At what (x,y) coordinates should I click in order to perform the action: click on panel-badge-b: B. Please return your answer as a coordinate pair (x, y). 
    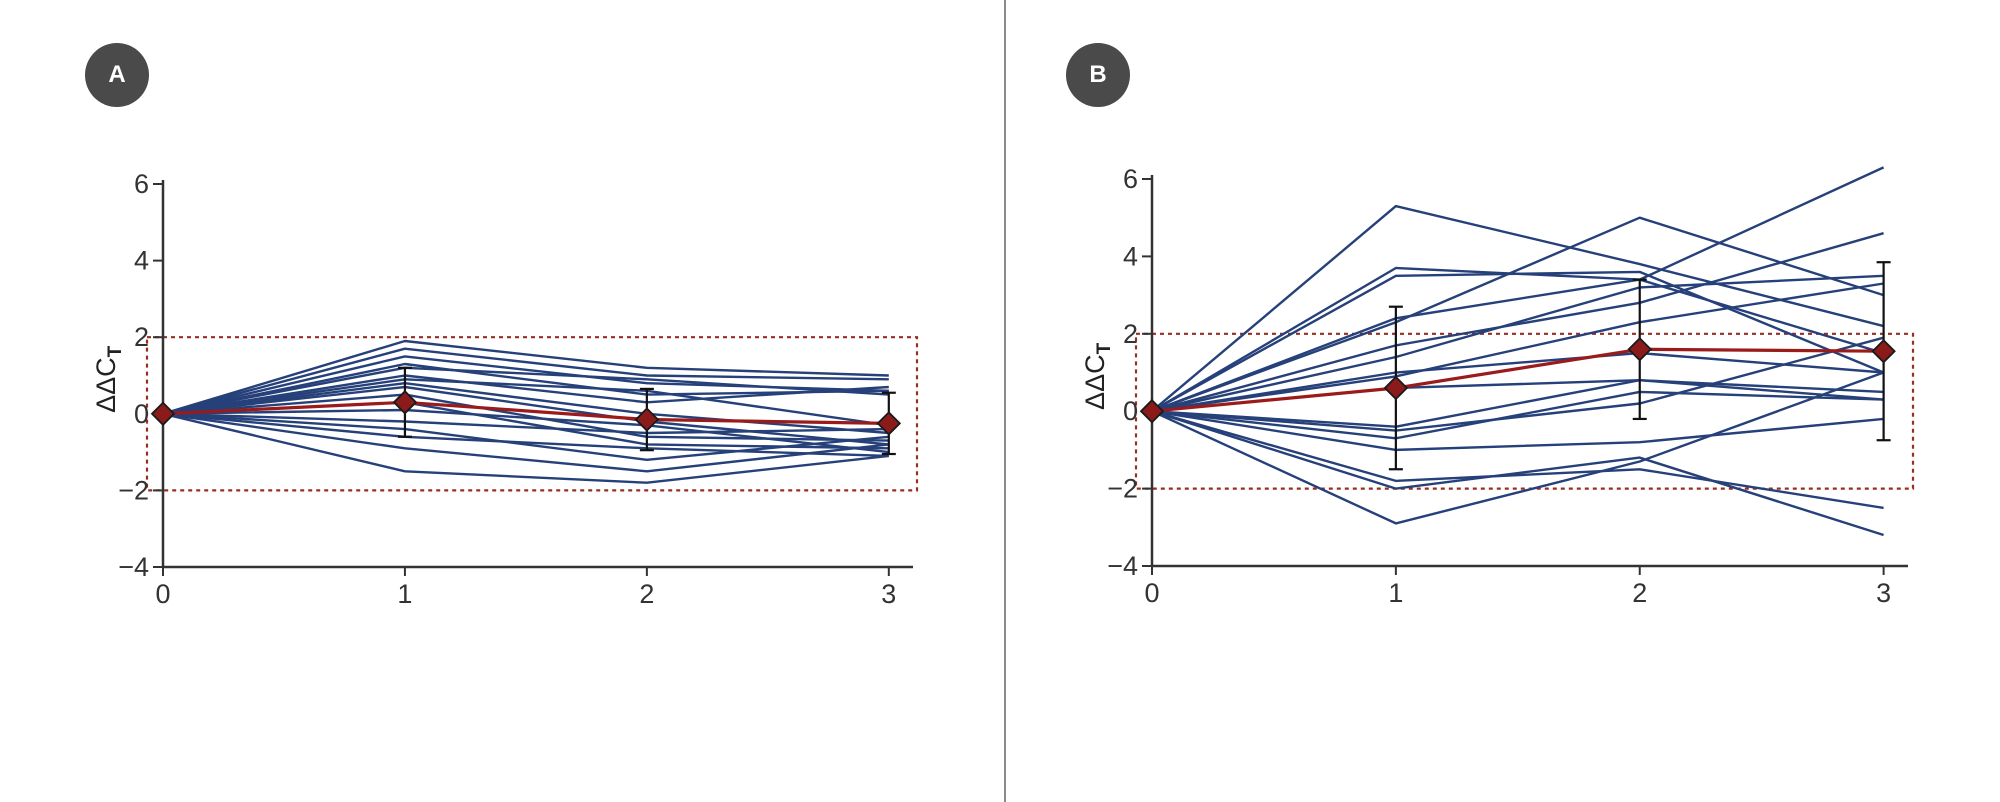
    Looking at the image, I should click on (1098, 75).